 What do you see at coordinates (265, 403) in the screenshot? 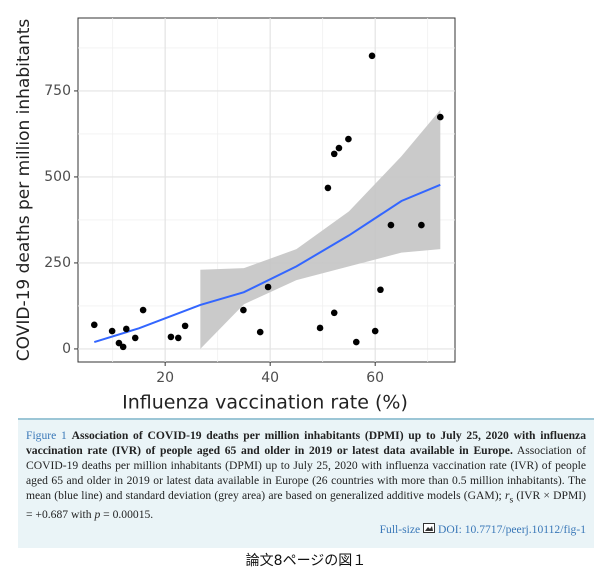
I see `x-axis-title: Influenza vaccination rate (%)` at bounding box center [265, 403].